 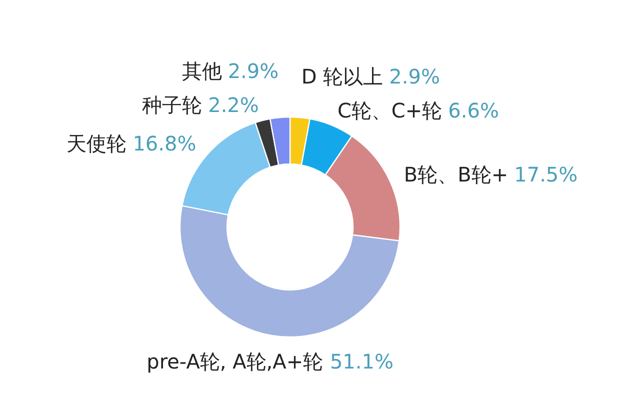 What do you see at coordinates (96, 143) in the screenshot?
I see `slice-label: 天使轮` at bounding box center [96, 143].